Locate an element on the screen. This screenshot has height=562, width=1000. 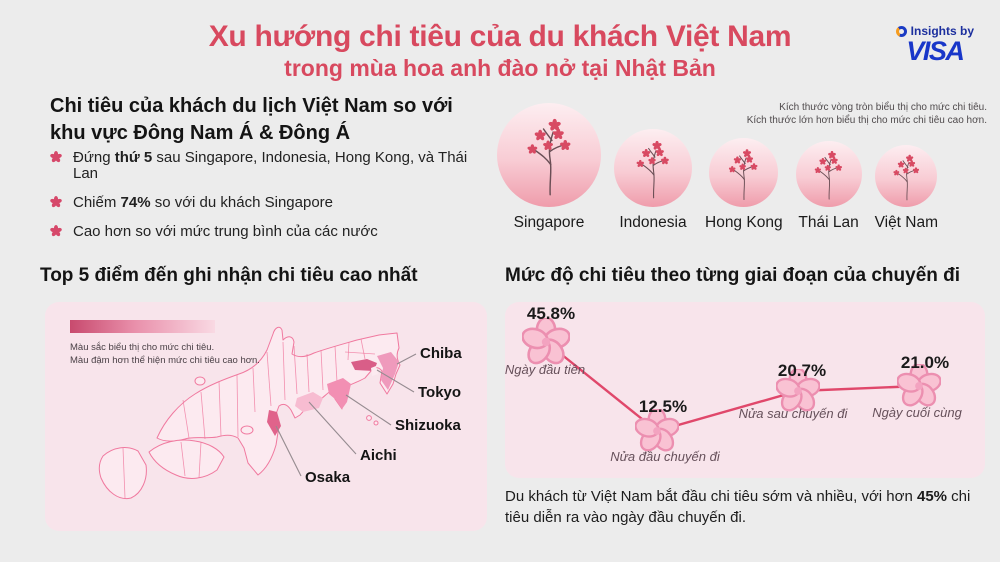
stage-label-1: Ngày đầu tiên is located at coordinates (545, 369).